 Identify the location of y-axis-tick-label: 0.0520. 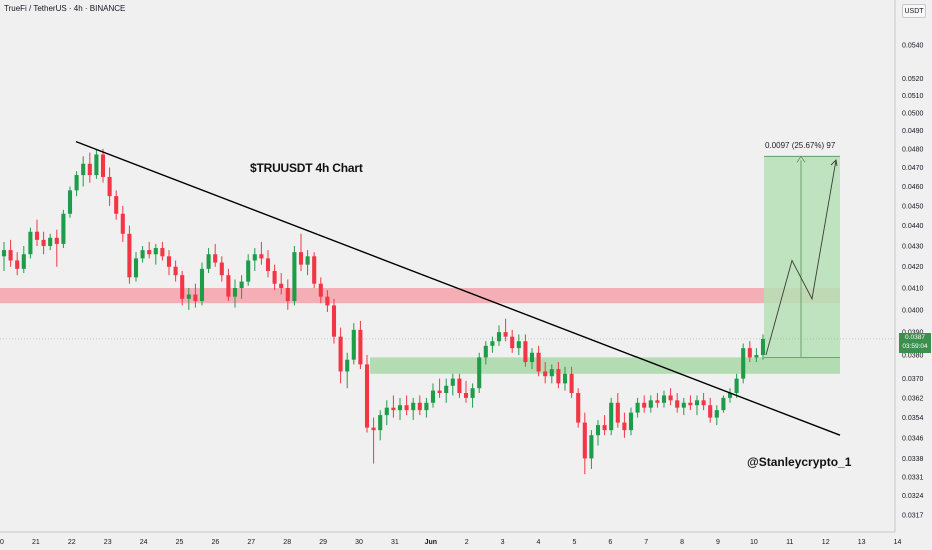
(913, 79).